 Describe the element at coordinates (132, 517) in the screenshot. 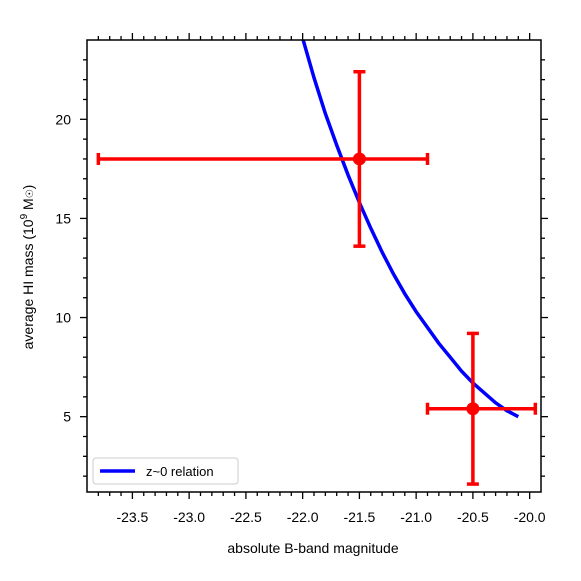

I see `x-tick-label: -23.5` at that location.